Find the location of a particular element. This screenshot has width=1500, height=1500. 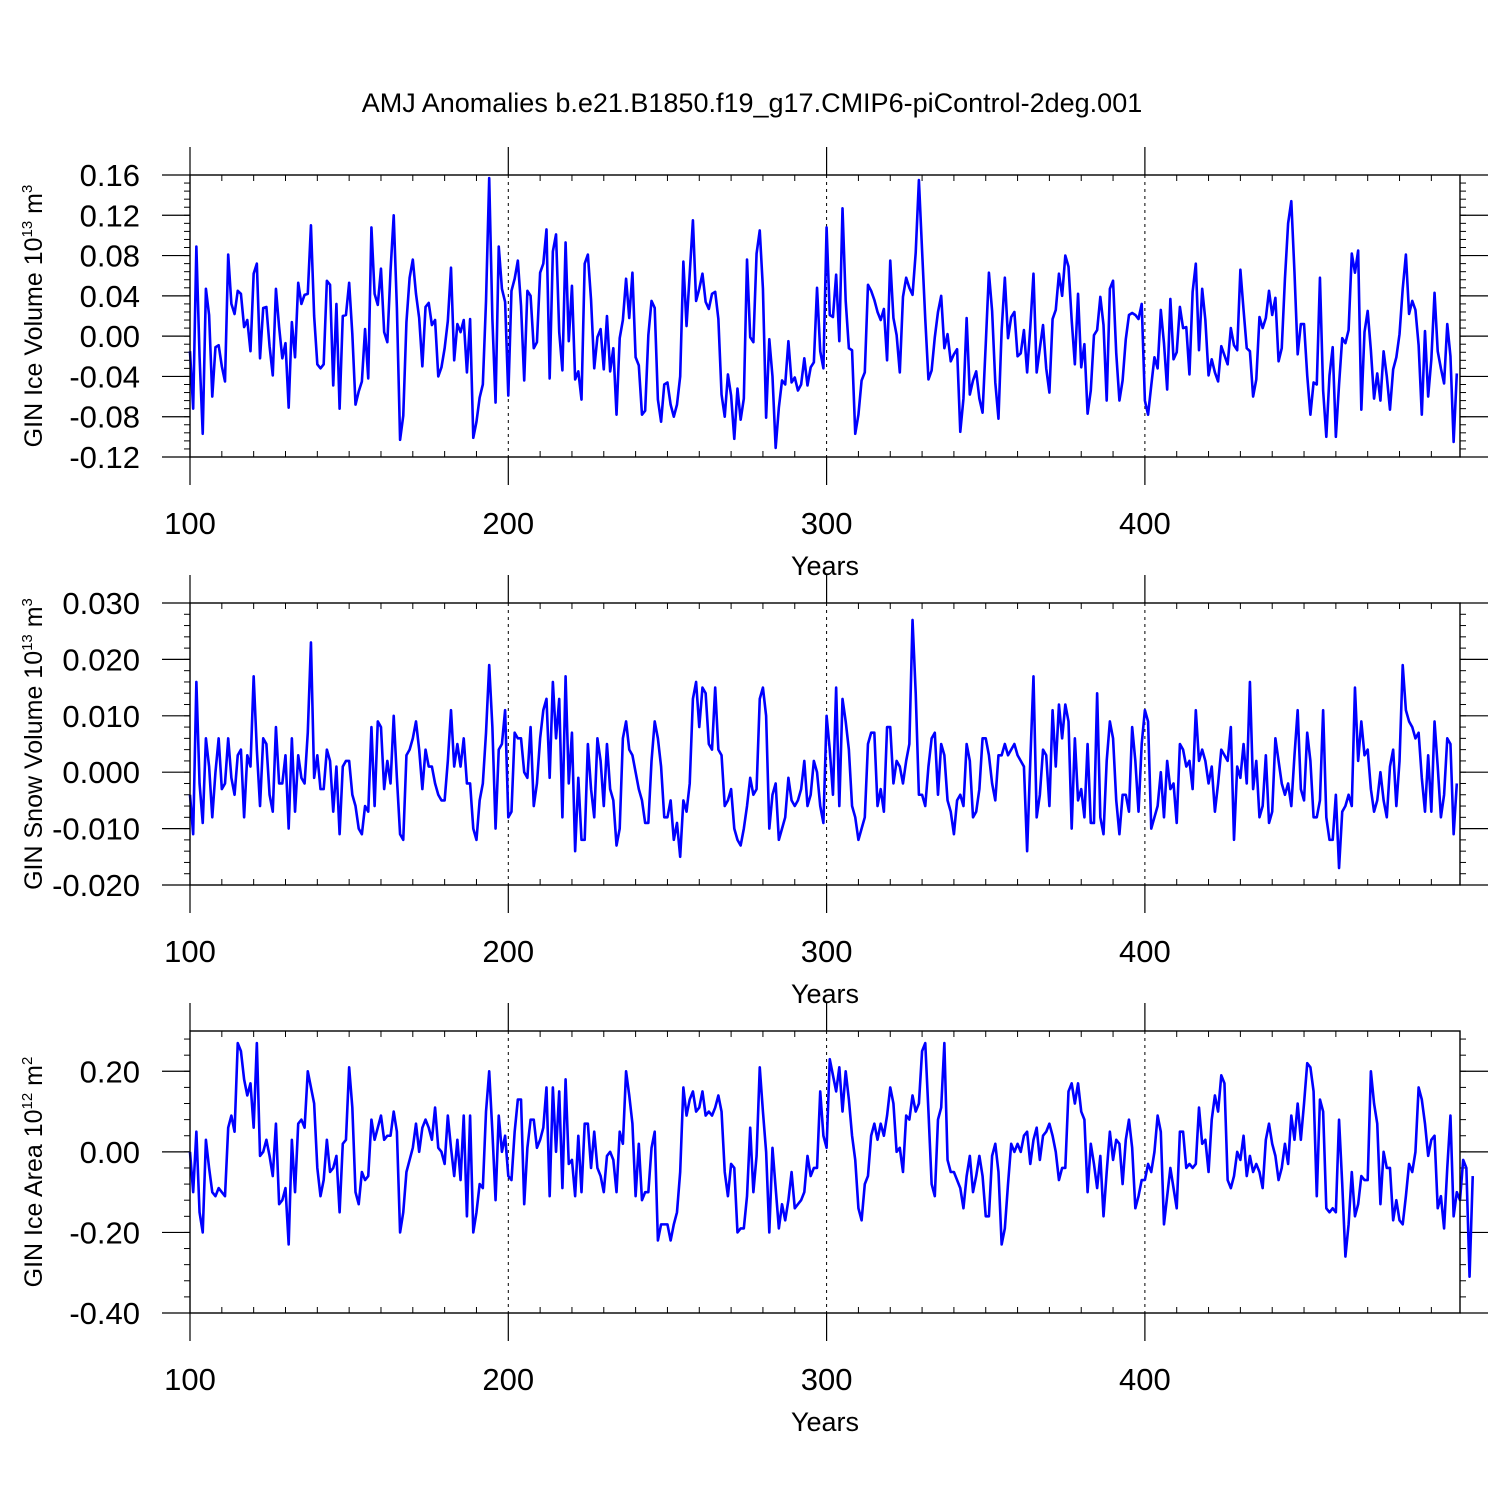

y-axis-label: GIN Snow Volume 1013 m3 is located at coordinates (33, 744).